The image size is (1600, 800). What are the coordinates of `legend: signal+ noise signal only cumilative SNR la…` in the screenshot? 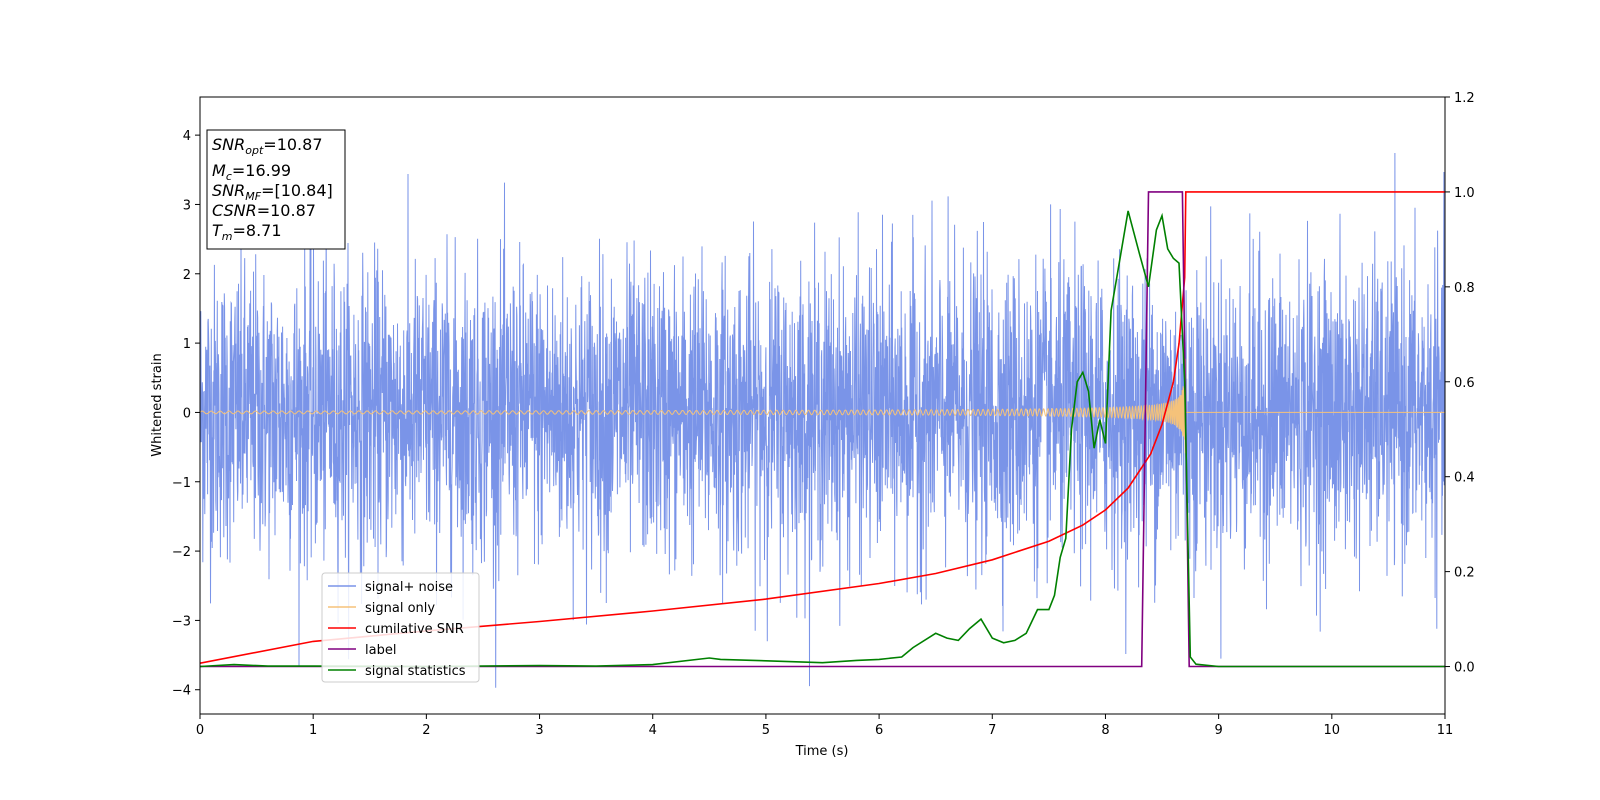 It's located at (400, 627).